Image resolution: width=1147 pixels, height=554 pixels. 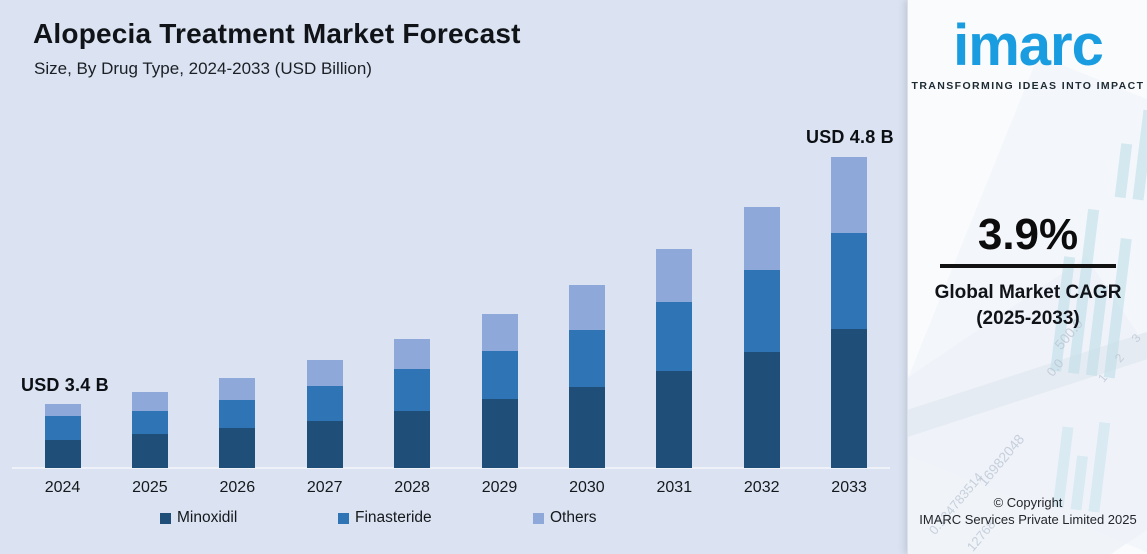 What do you see at coordinates (412, 439) in the screenshot?
I see `bar-segment-minoxidil-2028` at bounding box center [412, 439].